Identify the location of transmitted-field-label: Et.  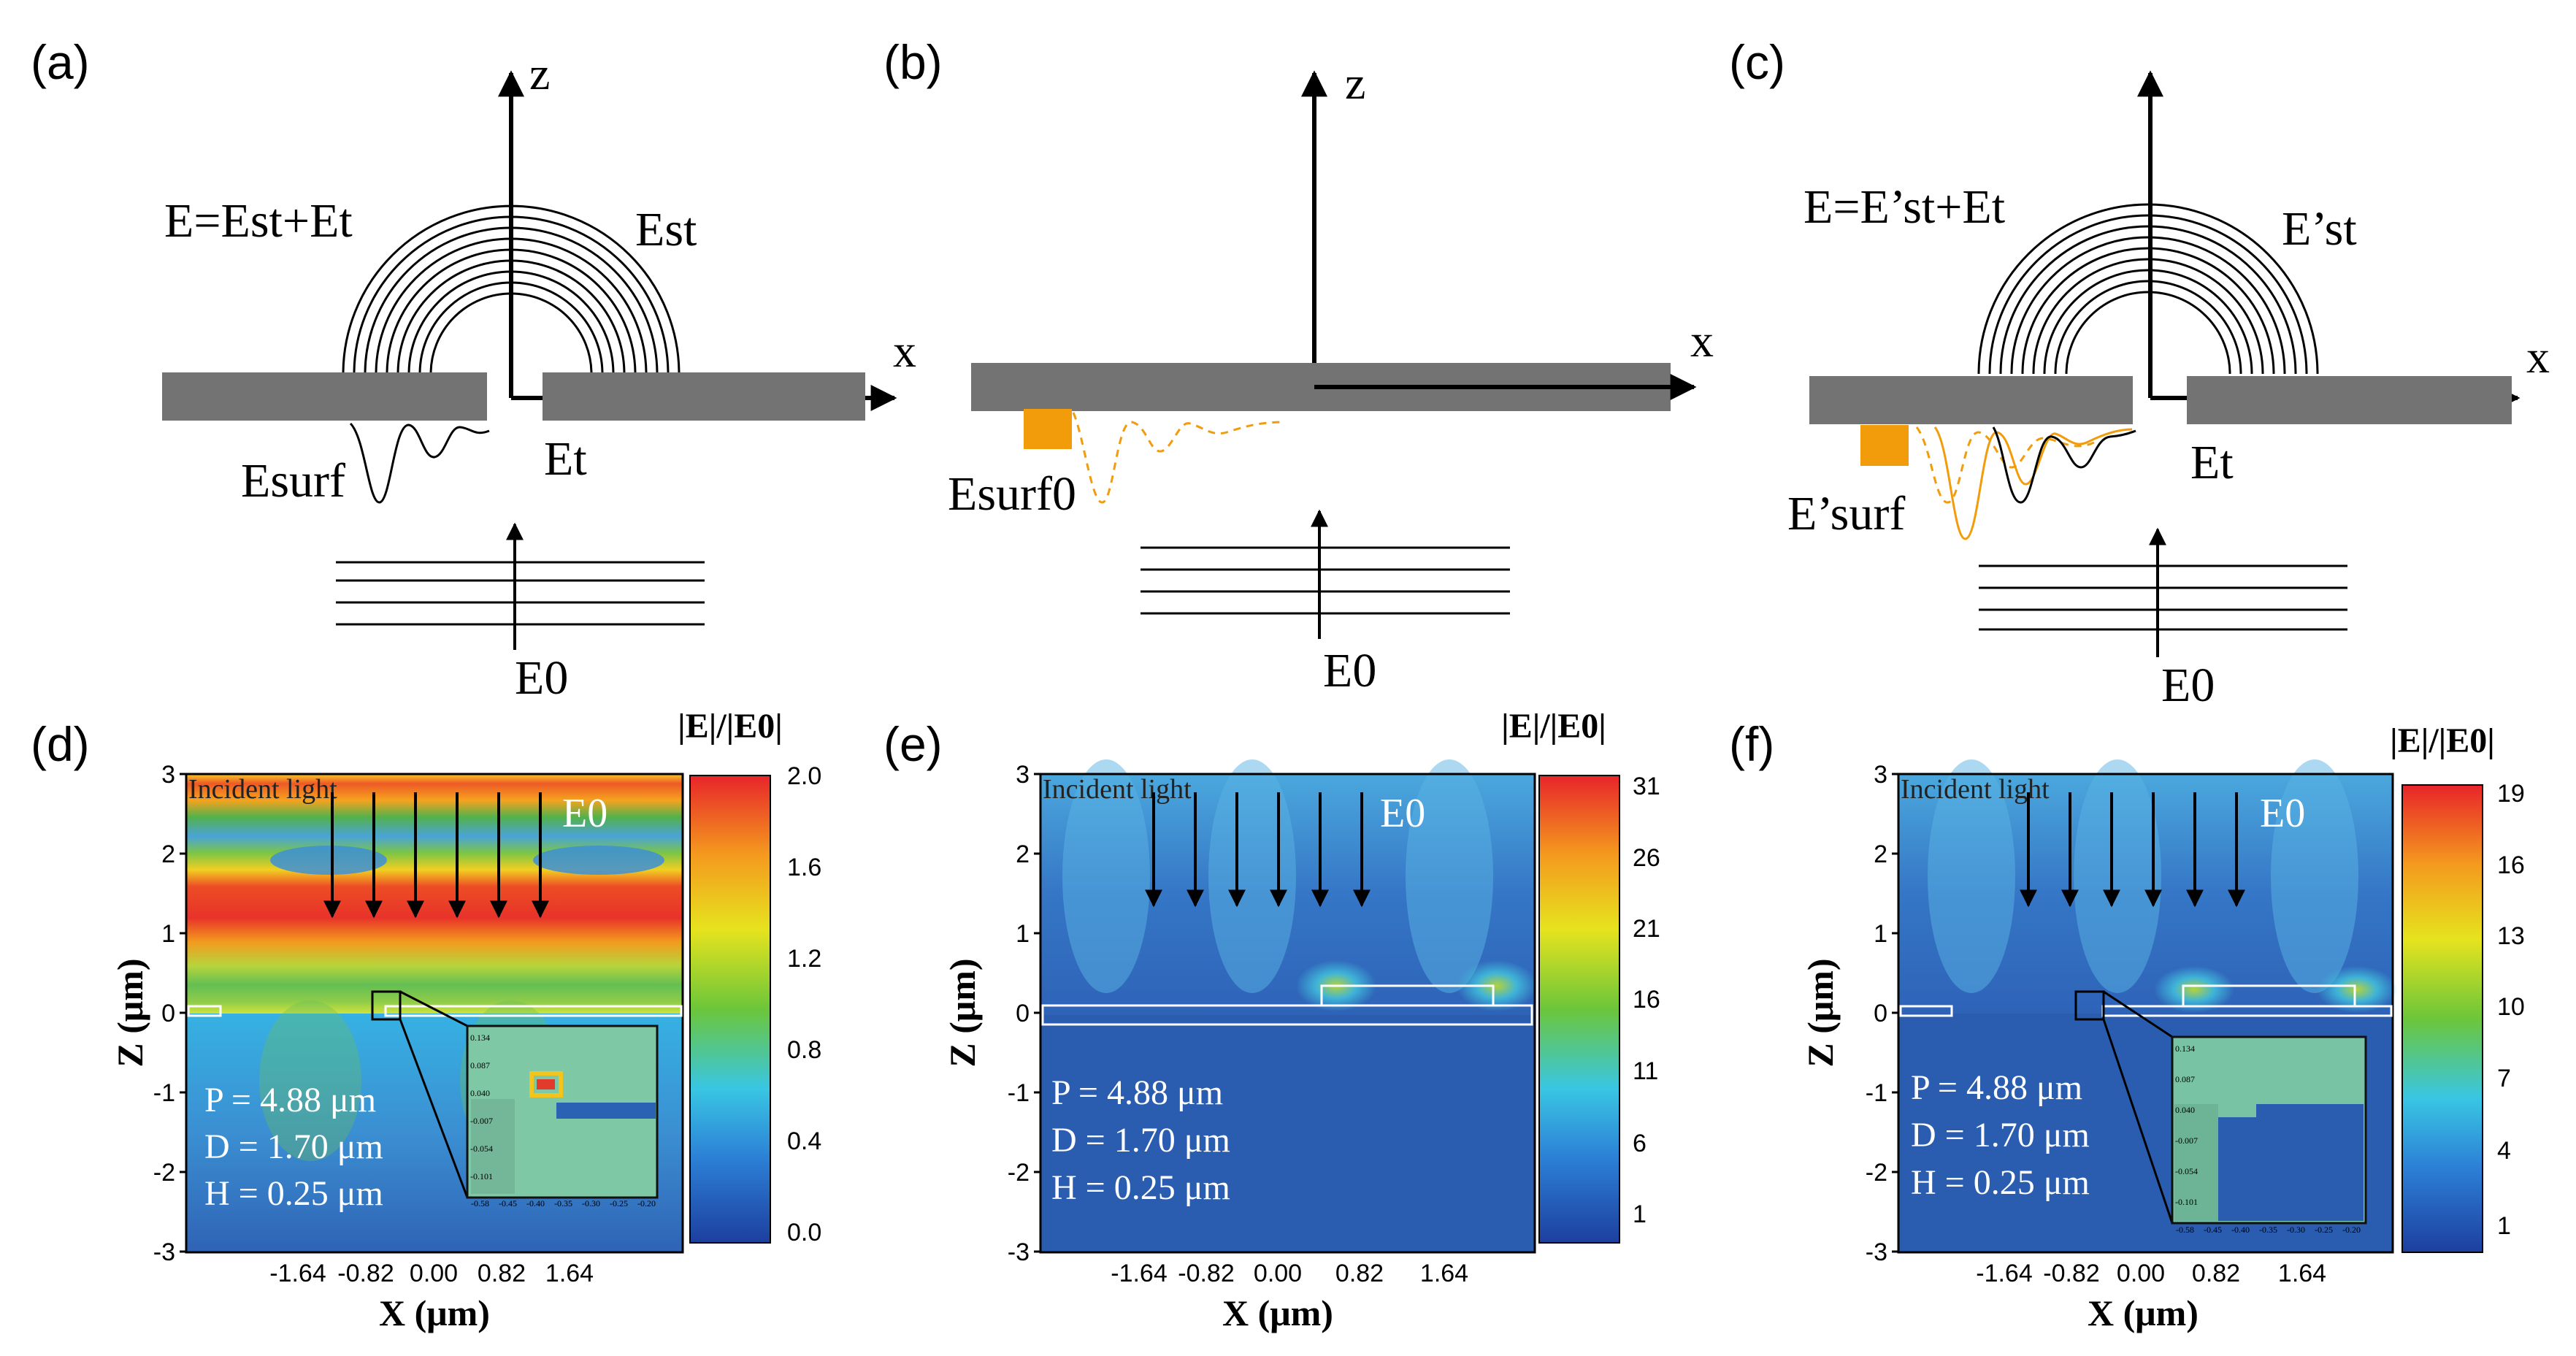
(2212, 462).